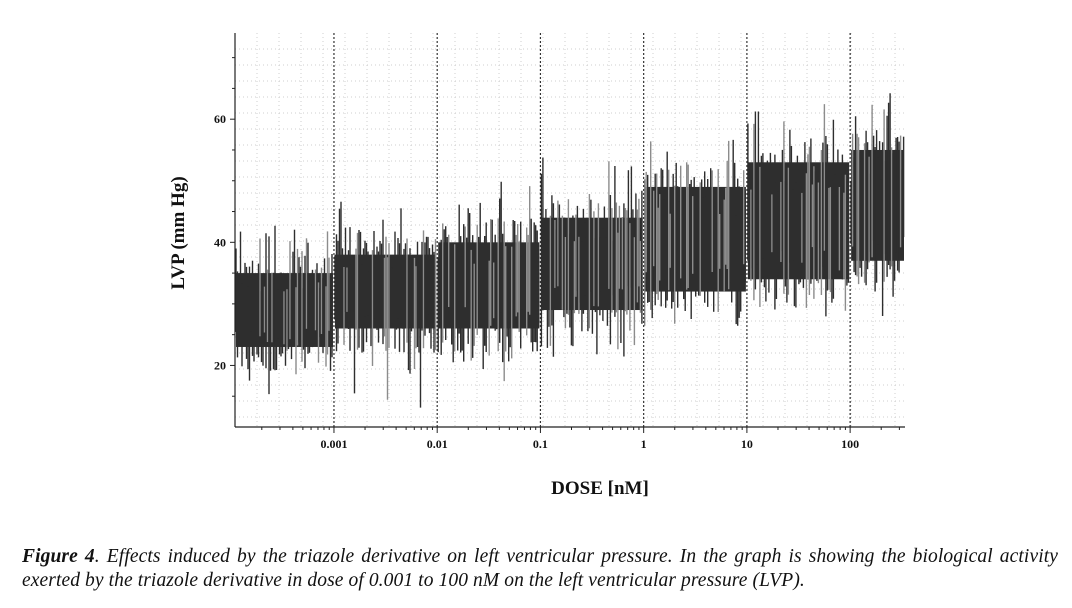 The width and height of the screenshot is (1072, 608). Describe the element at coordinates (850, 444) in the screenshot. I see `x-tick-label: 100` at that location.